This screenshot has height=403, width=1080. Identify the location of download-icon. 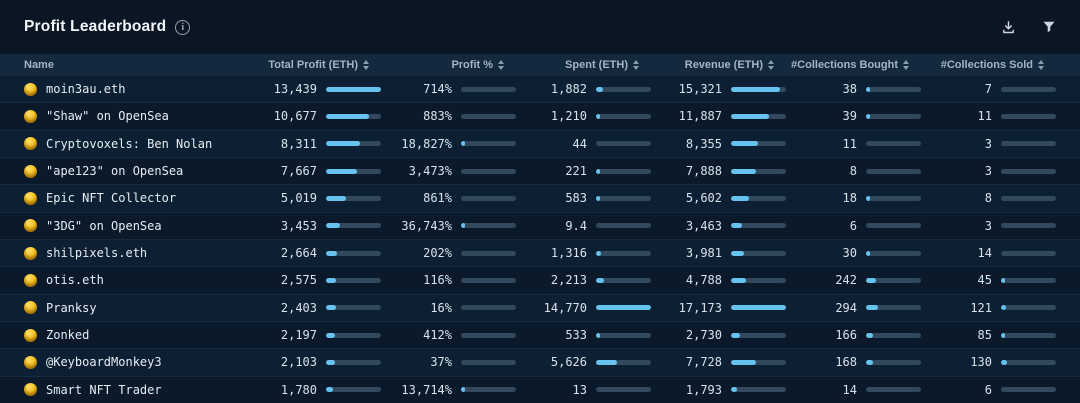
(1008, 26).